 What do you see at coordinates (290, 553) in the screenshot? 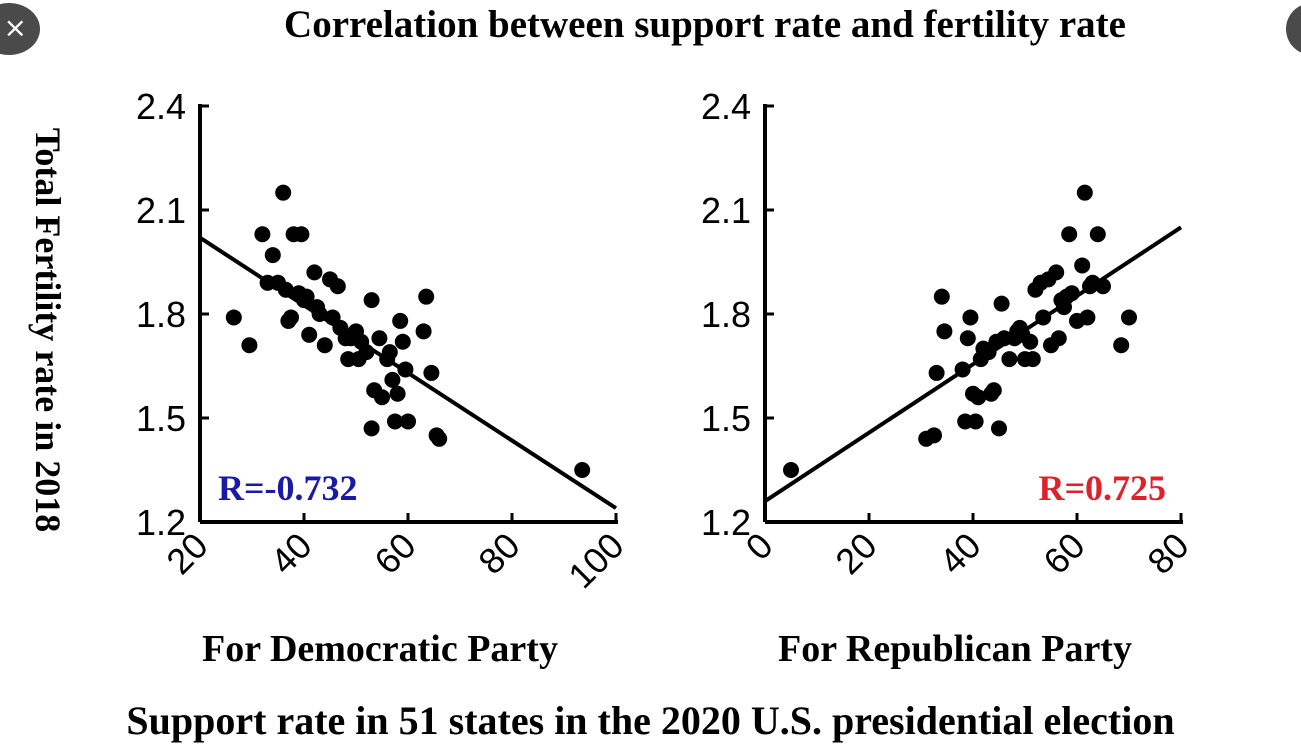
I see `x-tick-label-democratic: 40` at bounding box center [290, 553].